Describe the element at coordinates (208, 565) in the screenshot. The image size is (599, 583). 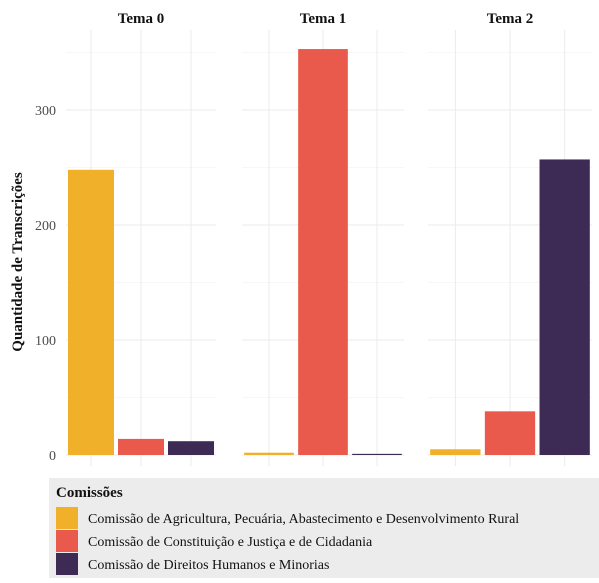
I see `legend-label: Comissão de Direitos Humanos e Minorias` at that location.